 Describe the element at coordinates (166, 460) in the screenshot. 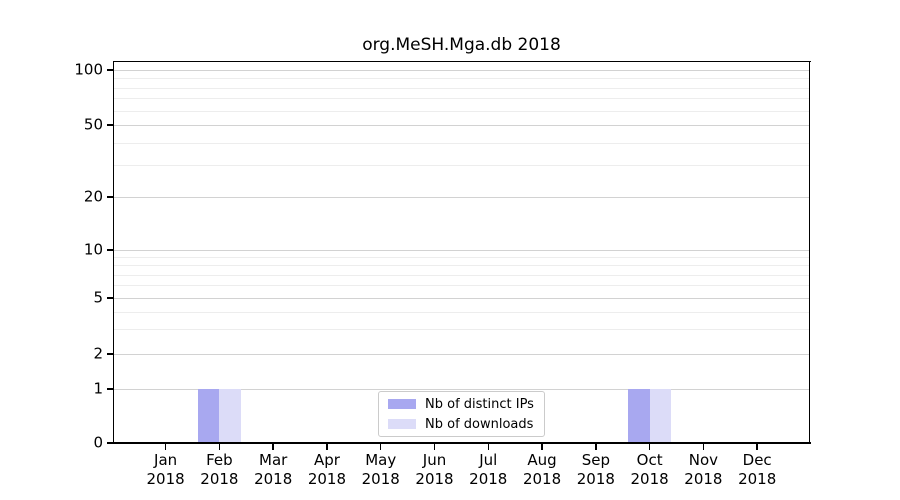

I see `x-tick-month: Jan` at that location.